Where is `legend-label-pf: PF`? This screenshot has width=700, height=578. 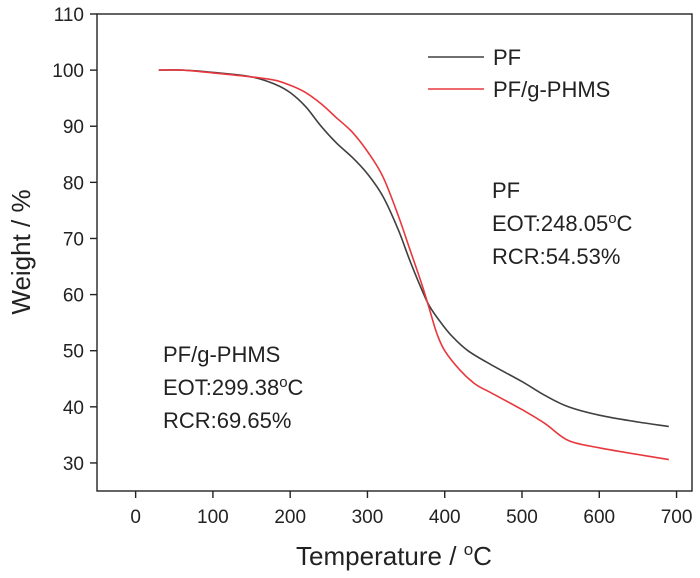
legend-label-pf: PF is located at coordinates (507, 57).